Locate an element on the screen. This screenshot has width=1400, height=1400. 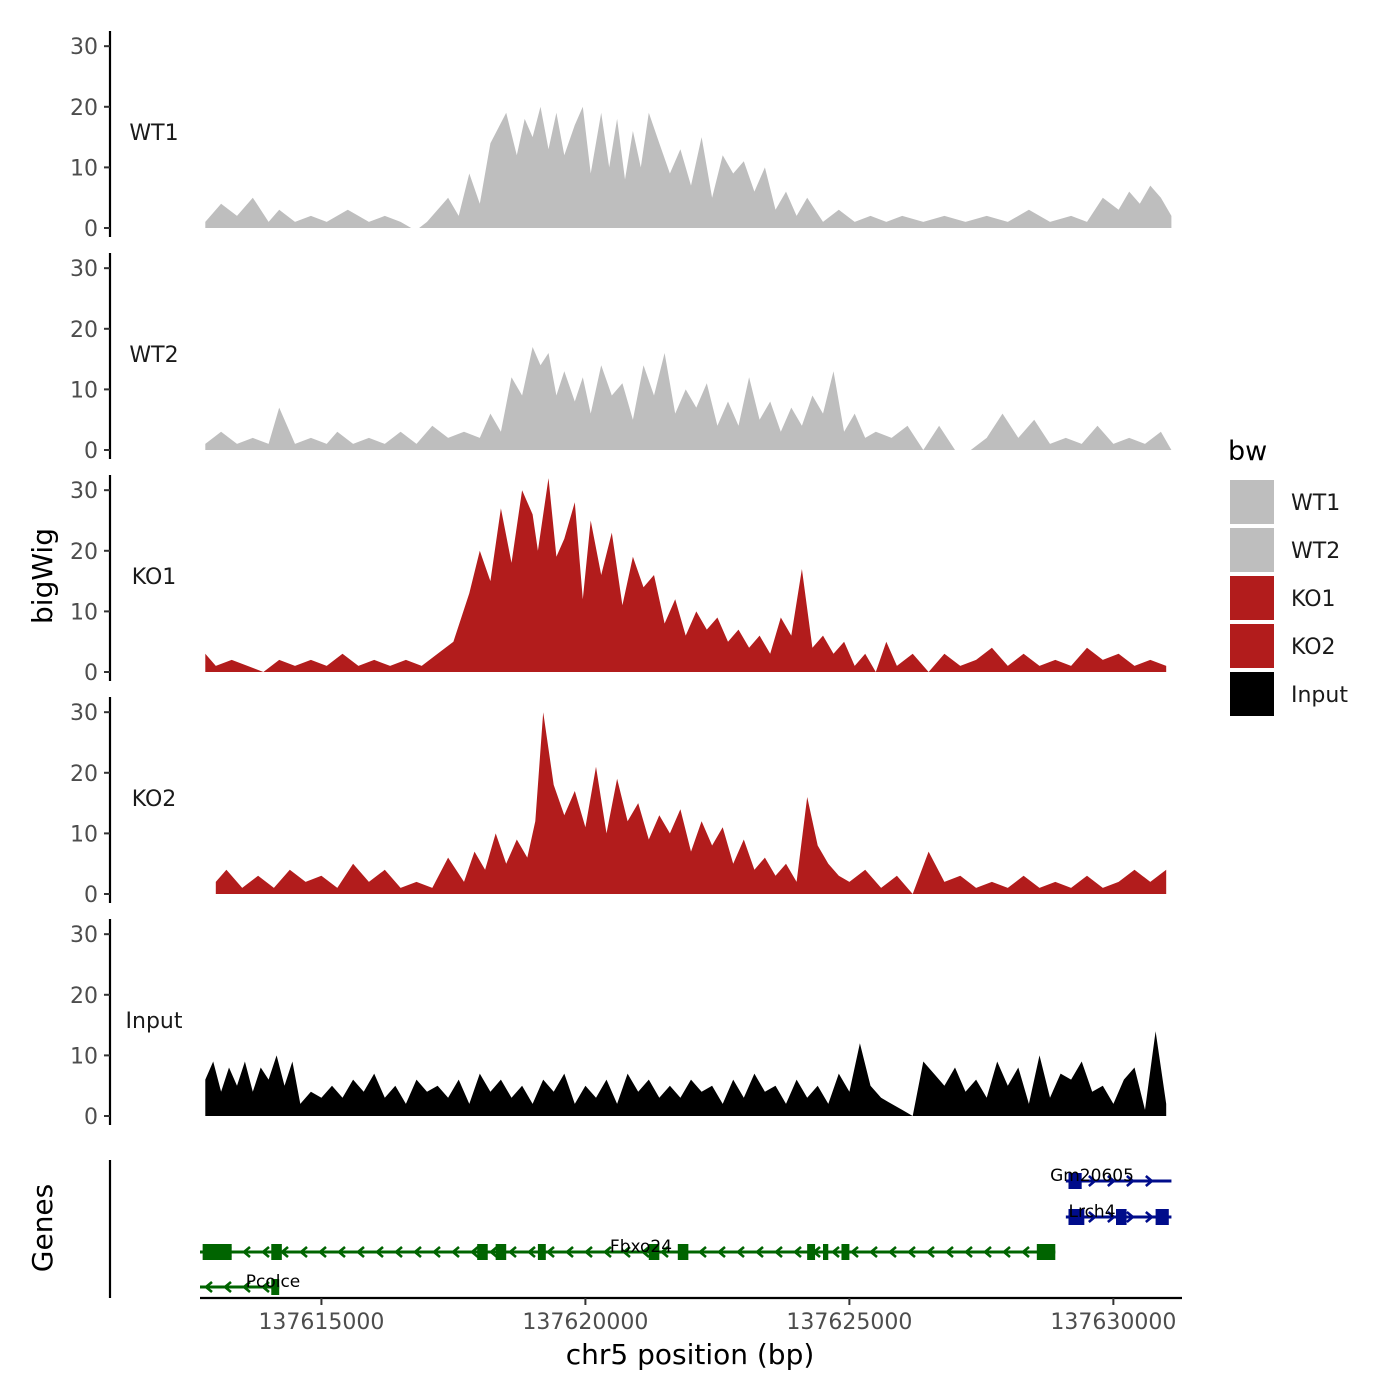
legend-title: bw is located at coordinates (1247, 451).